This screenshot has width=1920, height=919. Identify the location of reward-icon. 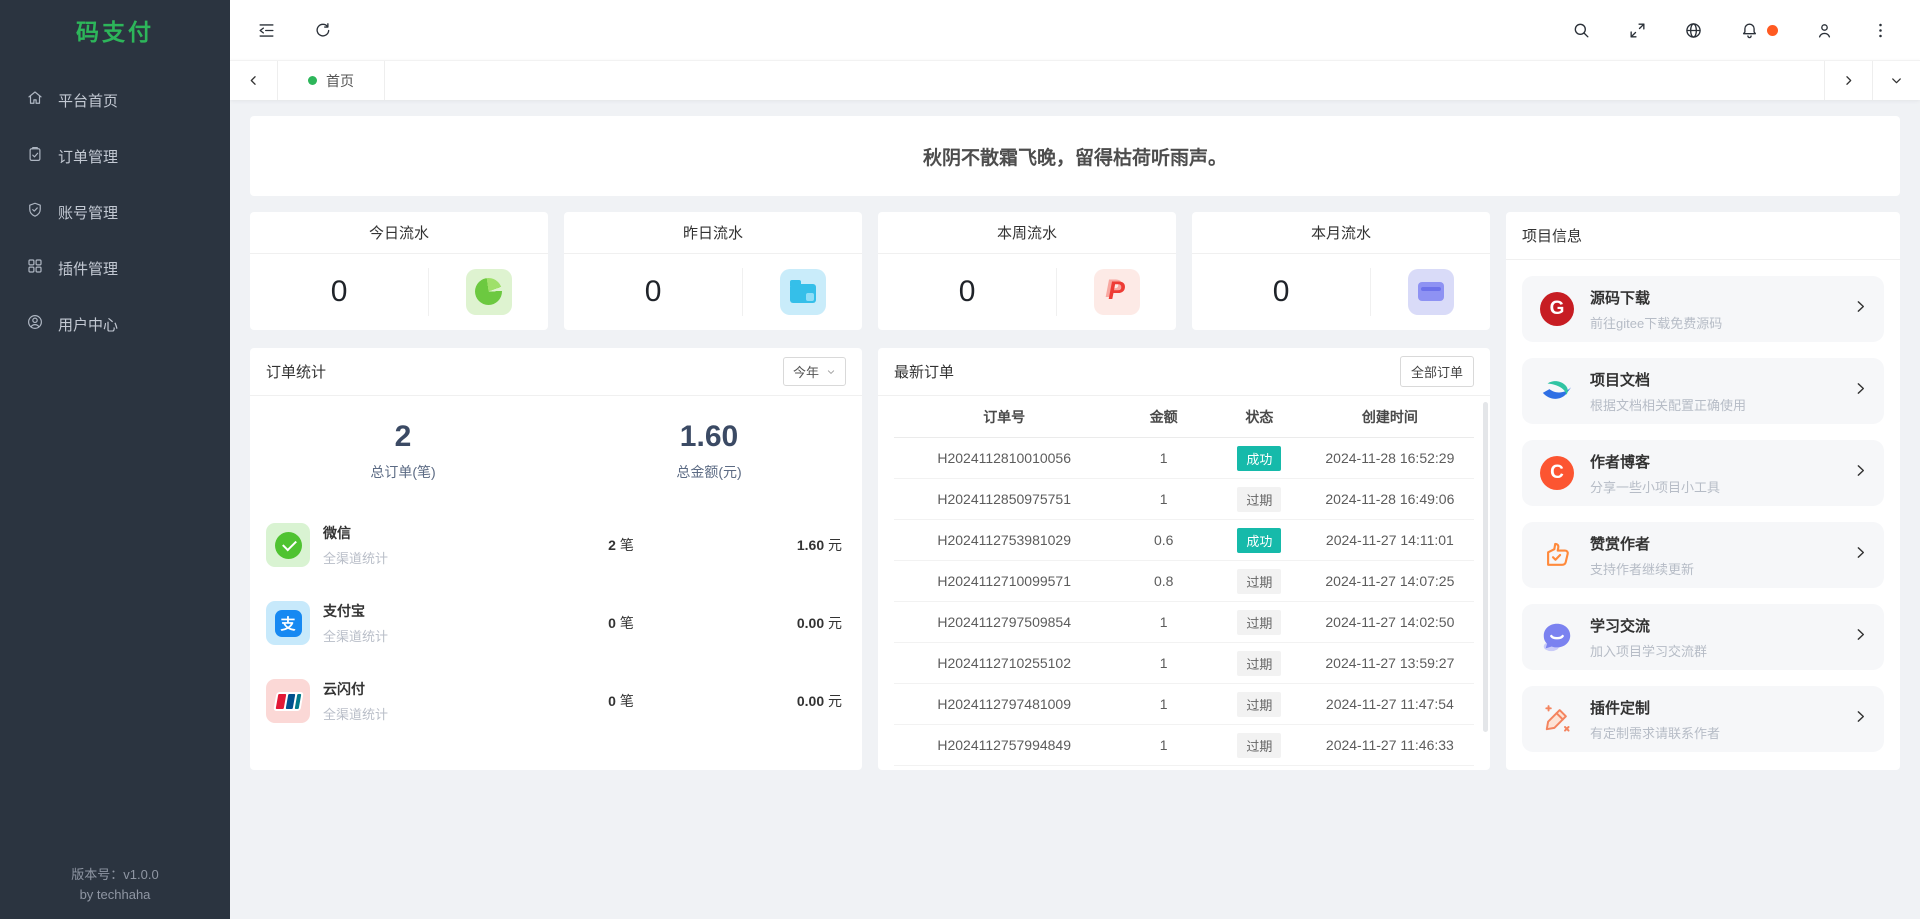
(1557, 555).